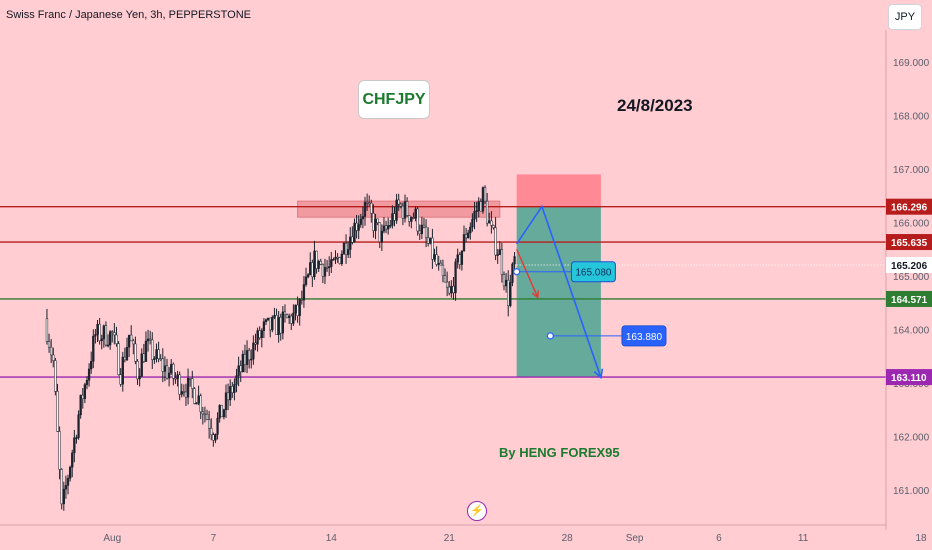 The width and height of the screenshot is (932, 550). Describe the element at coordinates (598, 374) in the screenshot. I see `projection-arrowhead` at that location.